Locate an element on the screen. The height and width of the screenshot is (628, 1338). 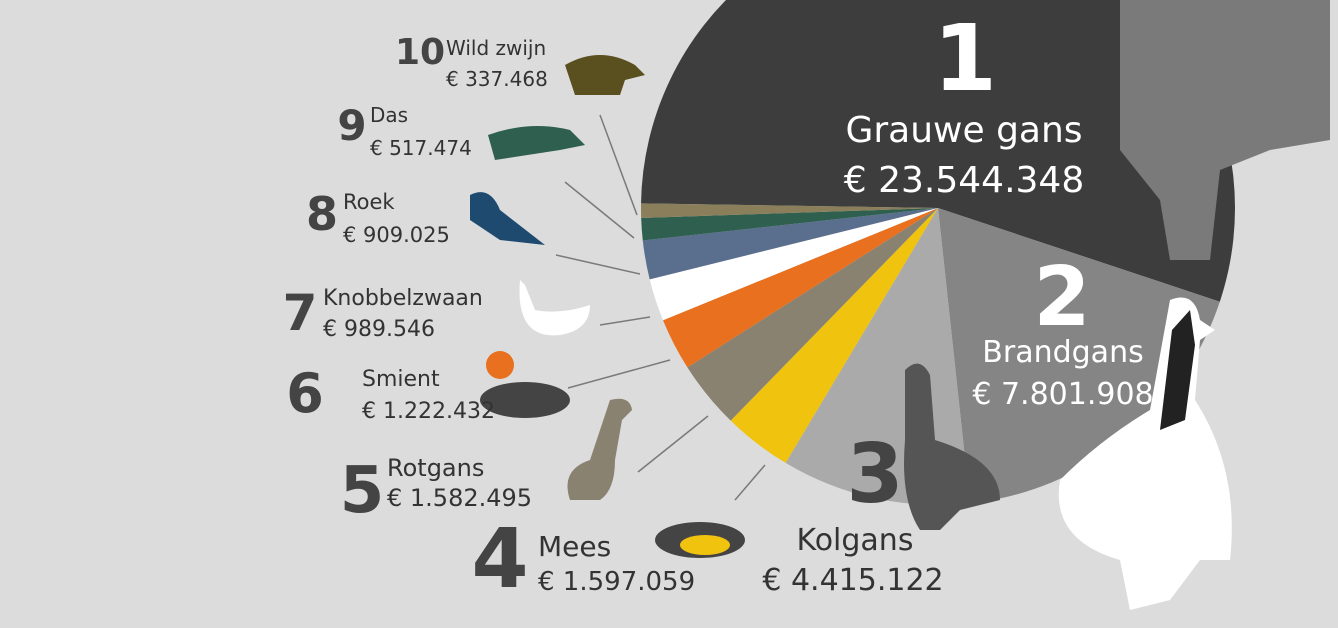
category-label: Knobbelzwaan is located at coordinates (403, 298).